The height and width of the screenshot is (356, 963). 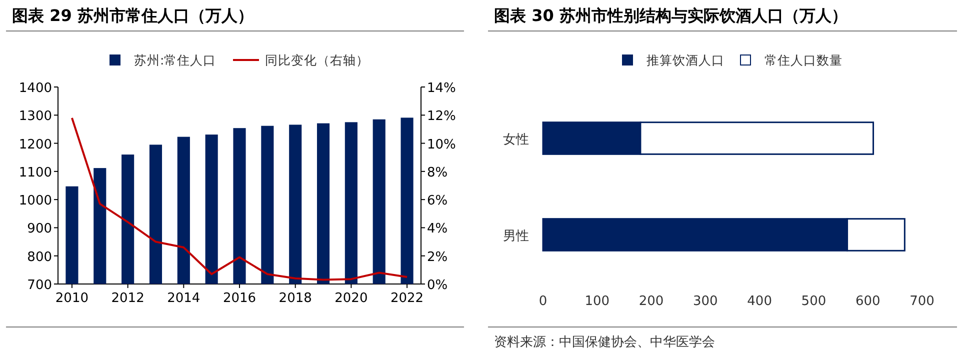 What do you see at coordinates (759, 301) in the screenshot?
I see `x-tick-label: 400` at bounding box center [759, 301].